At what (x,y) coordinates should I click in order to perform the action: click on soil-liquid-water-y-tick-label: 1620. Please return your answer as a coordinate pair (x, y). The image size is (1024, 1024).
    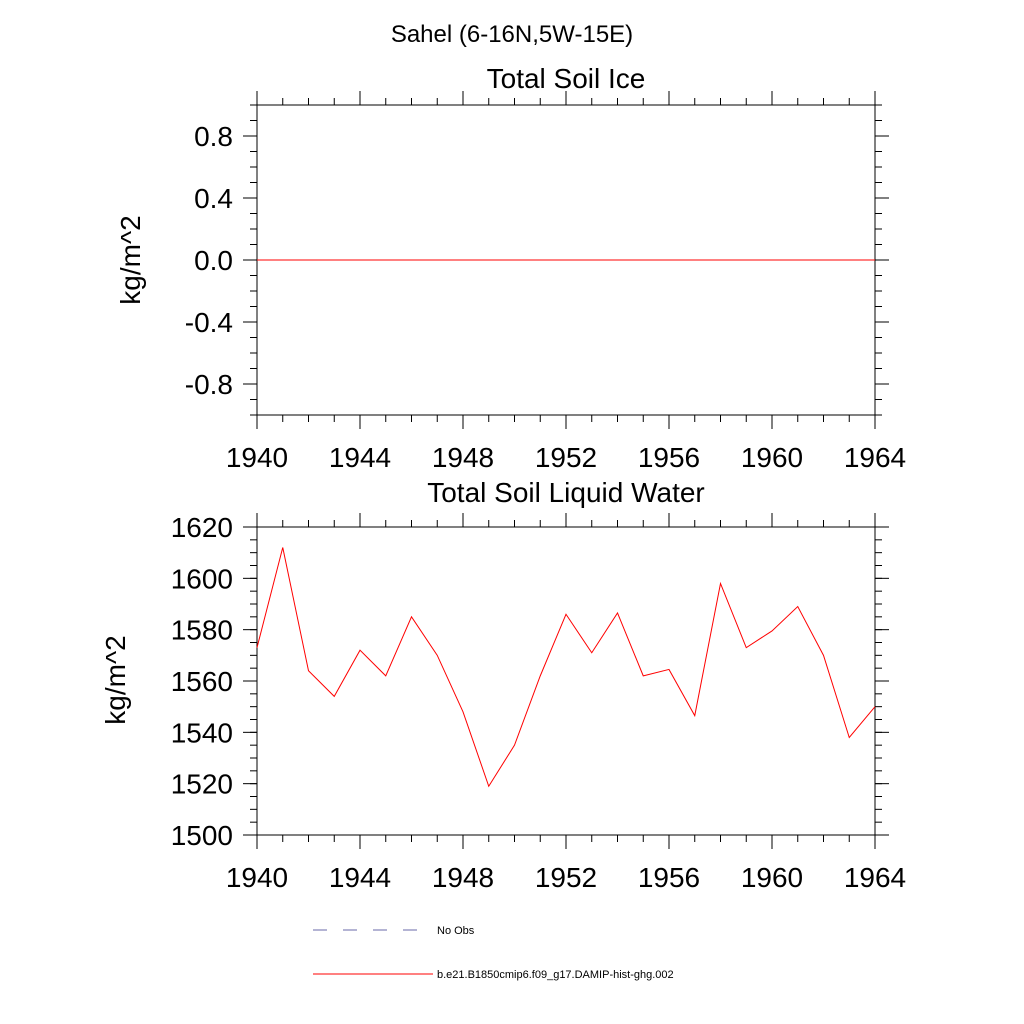
    Looking at the image, I should click on (202, 527).